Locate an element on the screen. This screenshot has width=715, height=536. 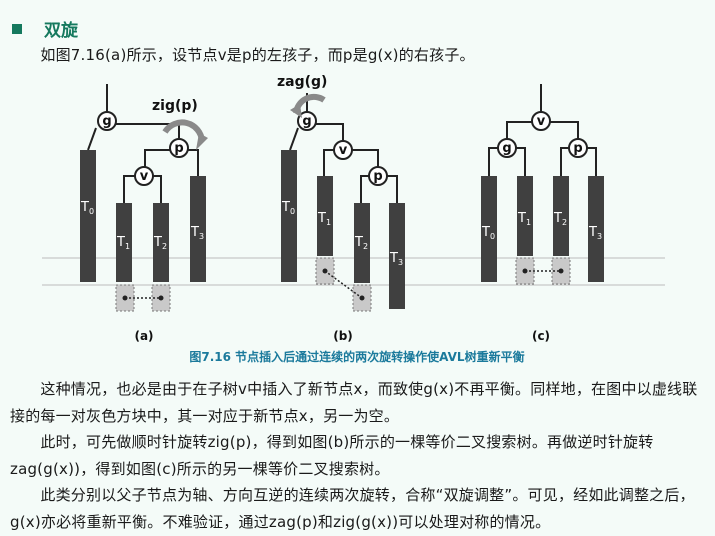
figure-caption: 图7.16 节点插入后通过连续的两次旋转操作使AVL树重新平衡 is located at coordinates (356, 356).